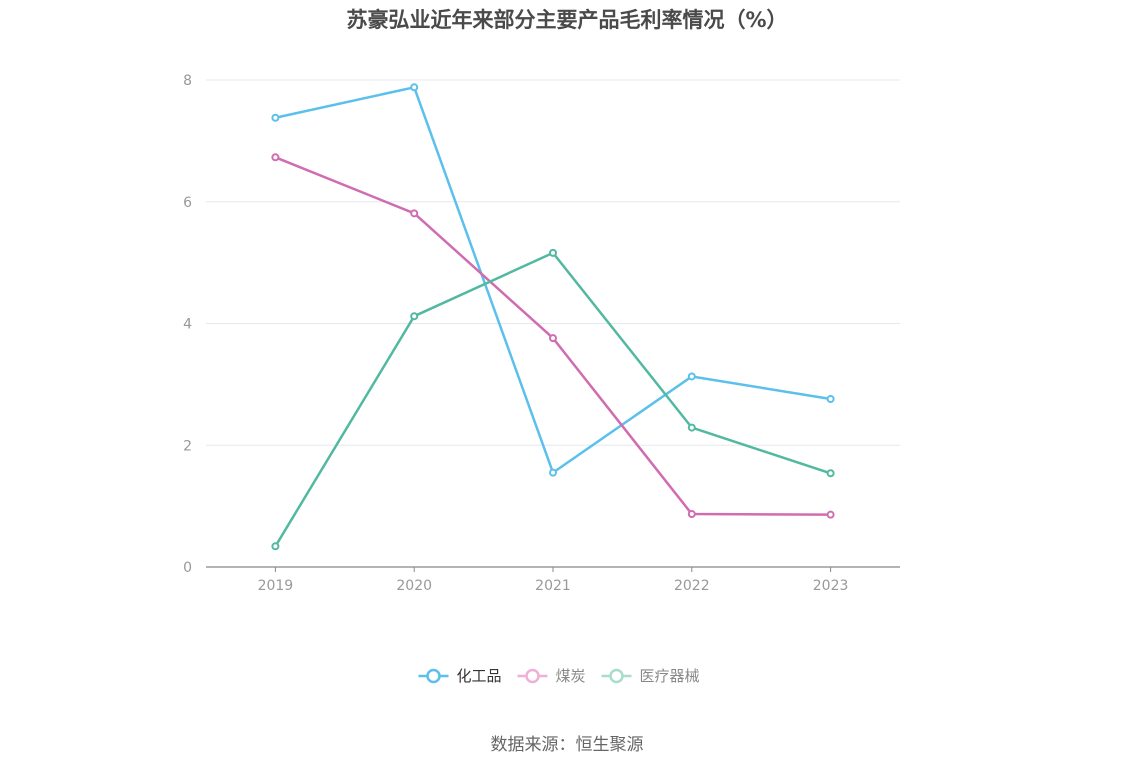 This screenshot has height=766, width=1134. What do you see at coordinates (692, 586) in the screenshot?
I see `x-tick-label: 2022` at bounding box center [692, 586].